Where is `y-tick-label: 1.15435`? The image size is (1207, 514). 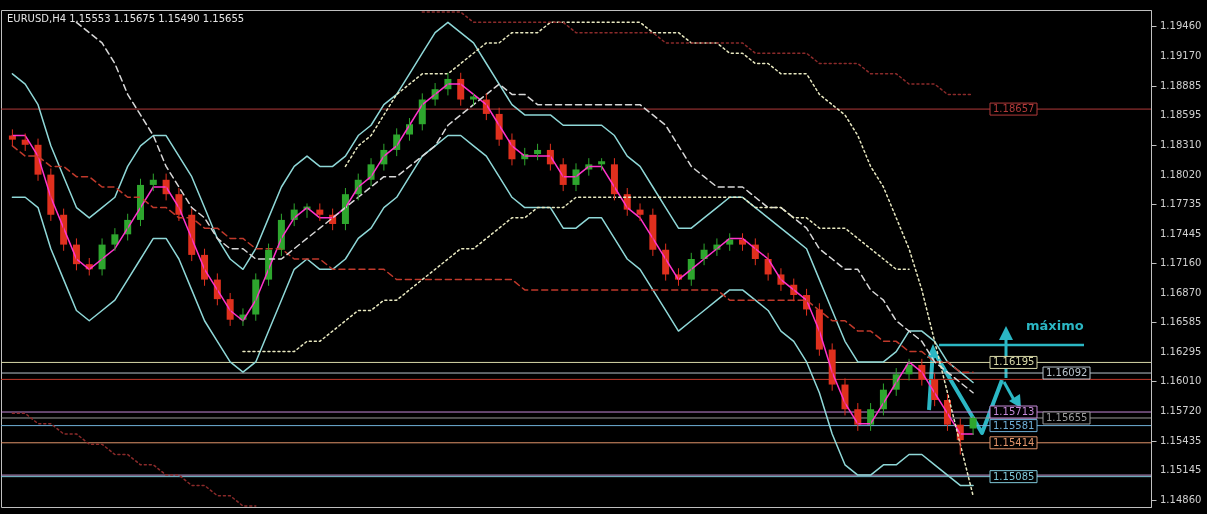 y-tick-label: 1.15435 is located at coordinates (1181, 440).